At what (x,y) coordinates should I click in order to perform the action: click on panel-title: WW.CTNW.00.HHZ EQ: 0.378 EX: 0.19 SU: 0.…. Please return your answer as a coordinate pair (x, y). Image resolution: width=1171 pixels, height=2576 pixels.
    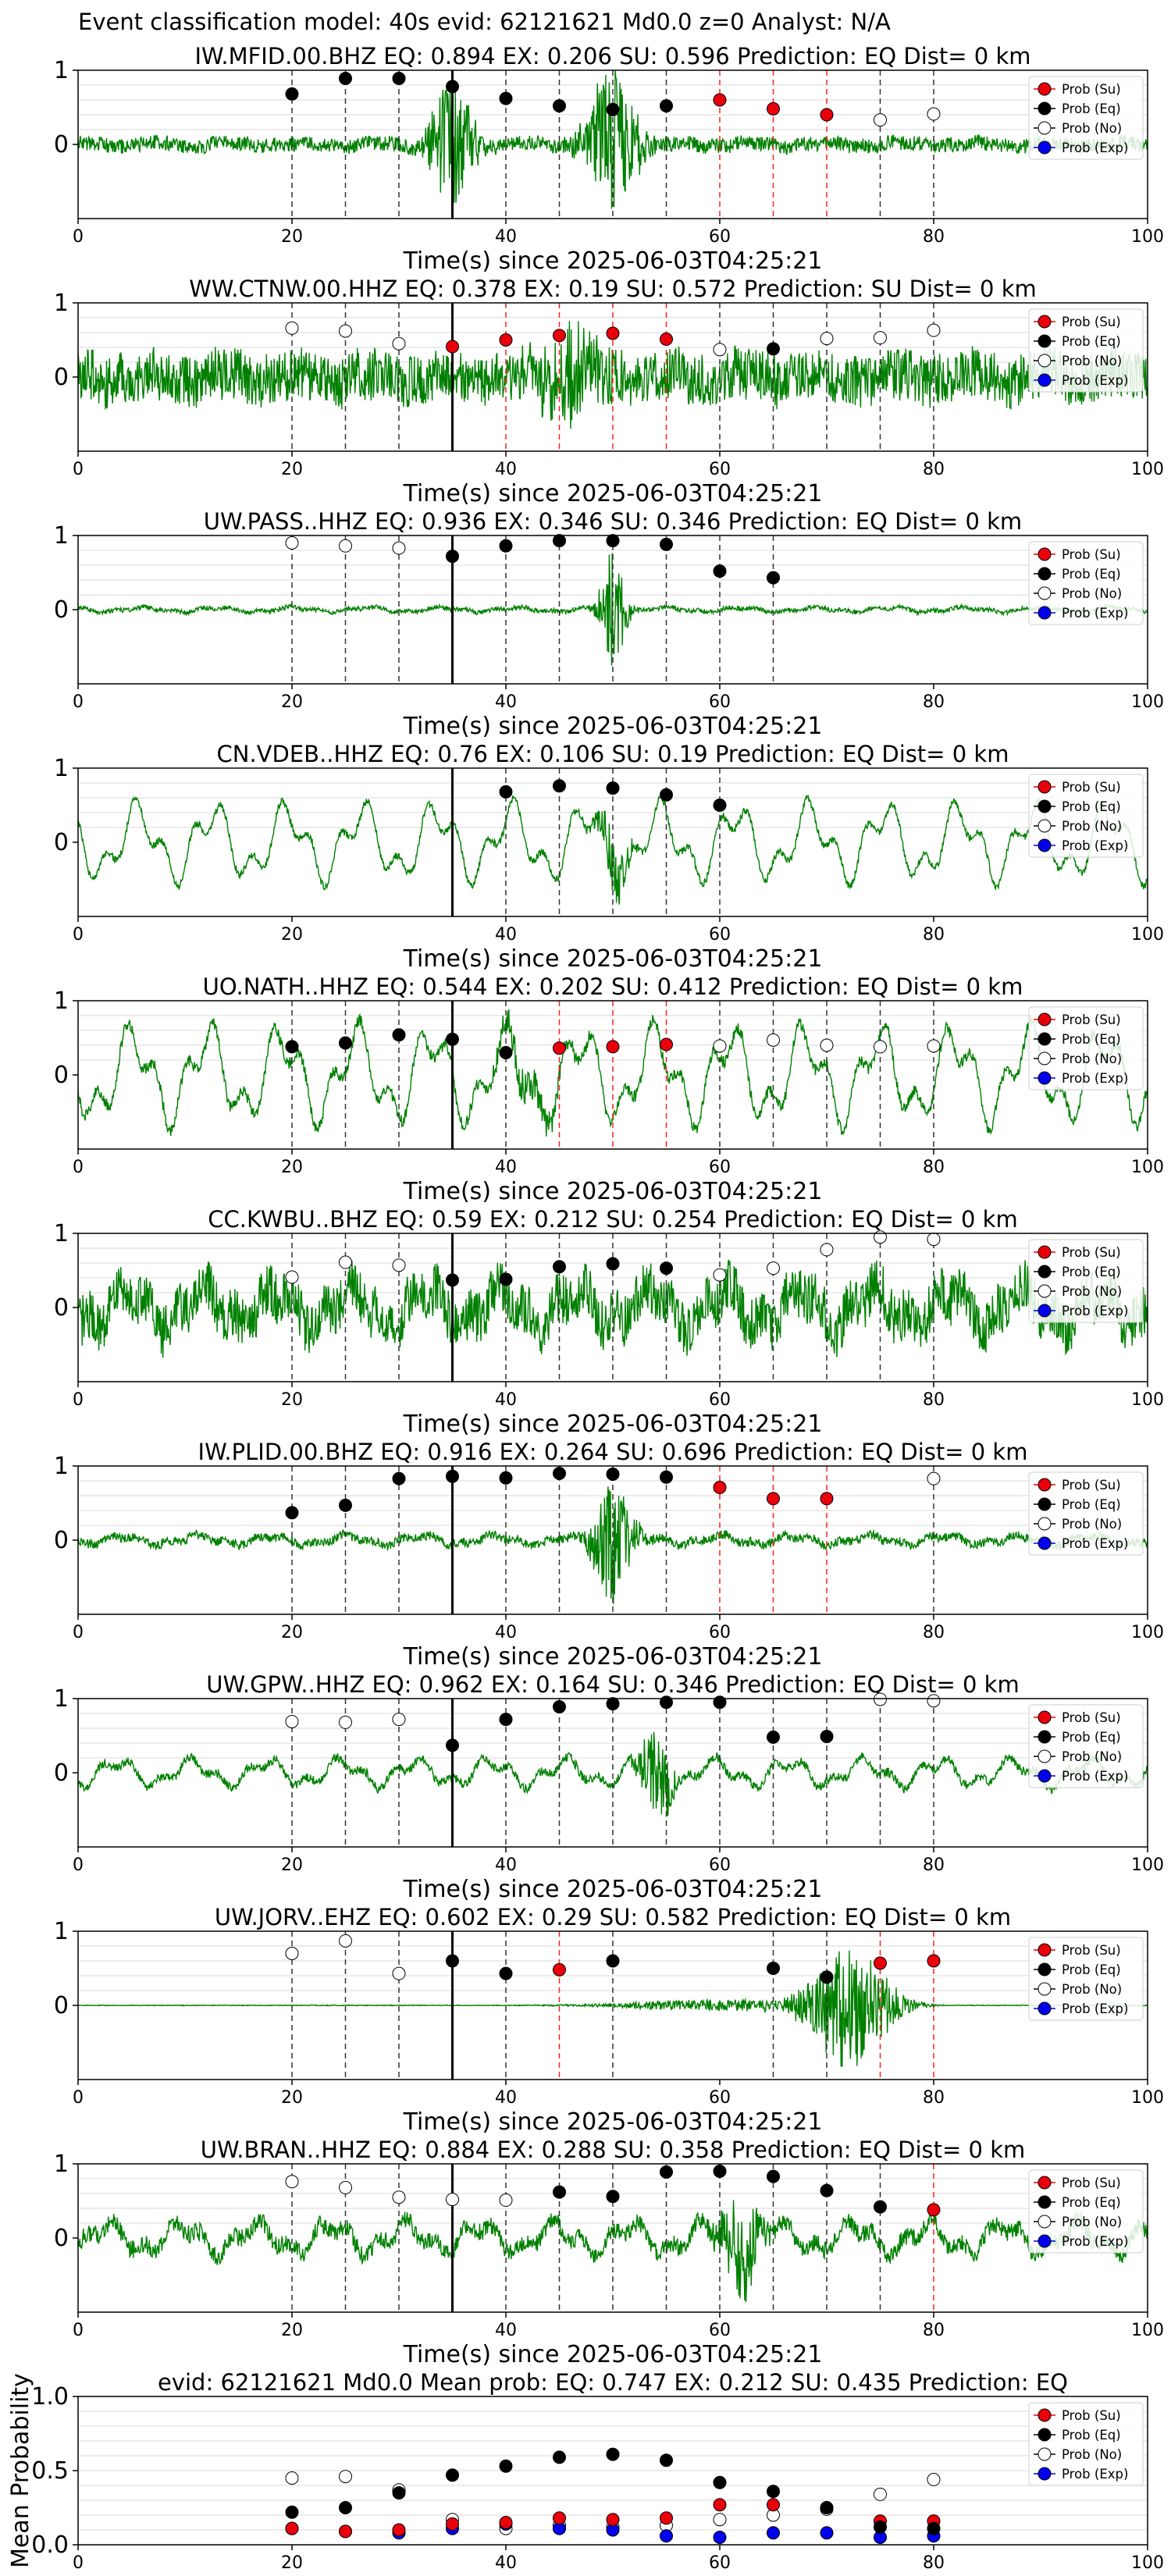
    Looking at the image, I should click on (613, 289).